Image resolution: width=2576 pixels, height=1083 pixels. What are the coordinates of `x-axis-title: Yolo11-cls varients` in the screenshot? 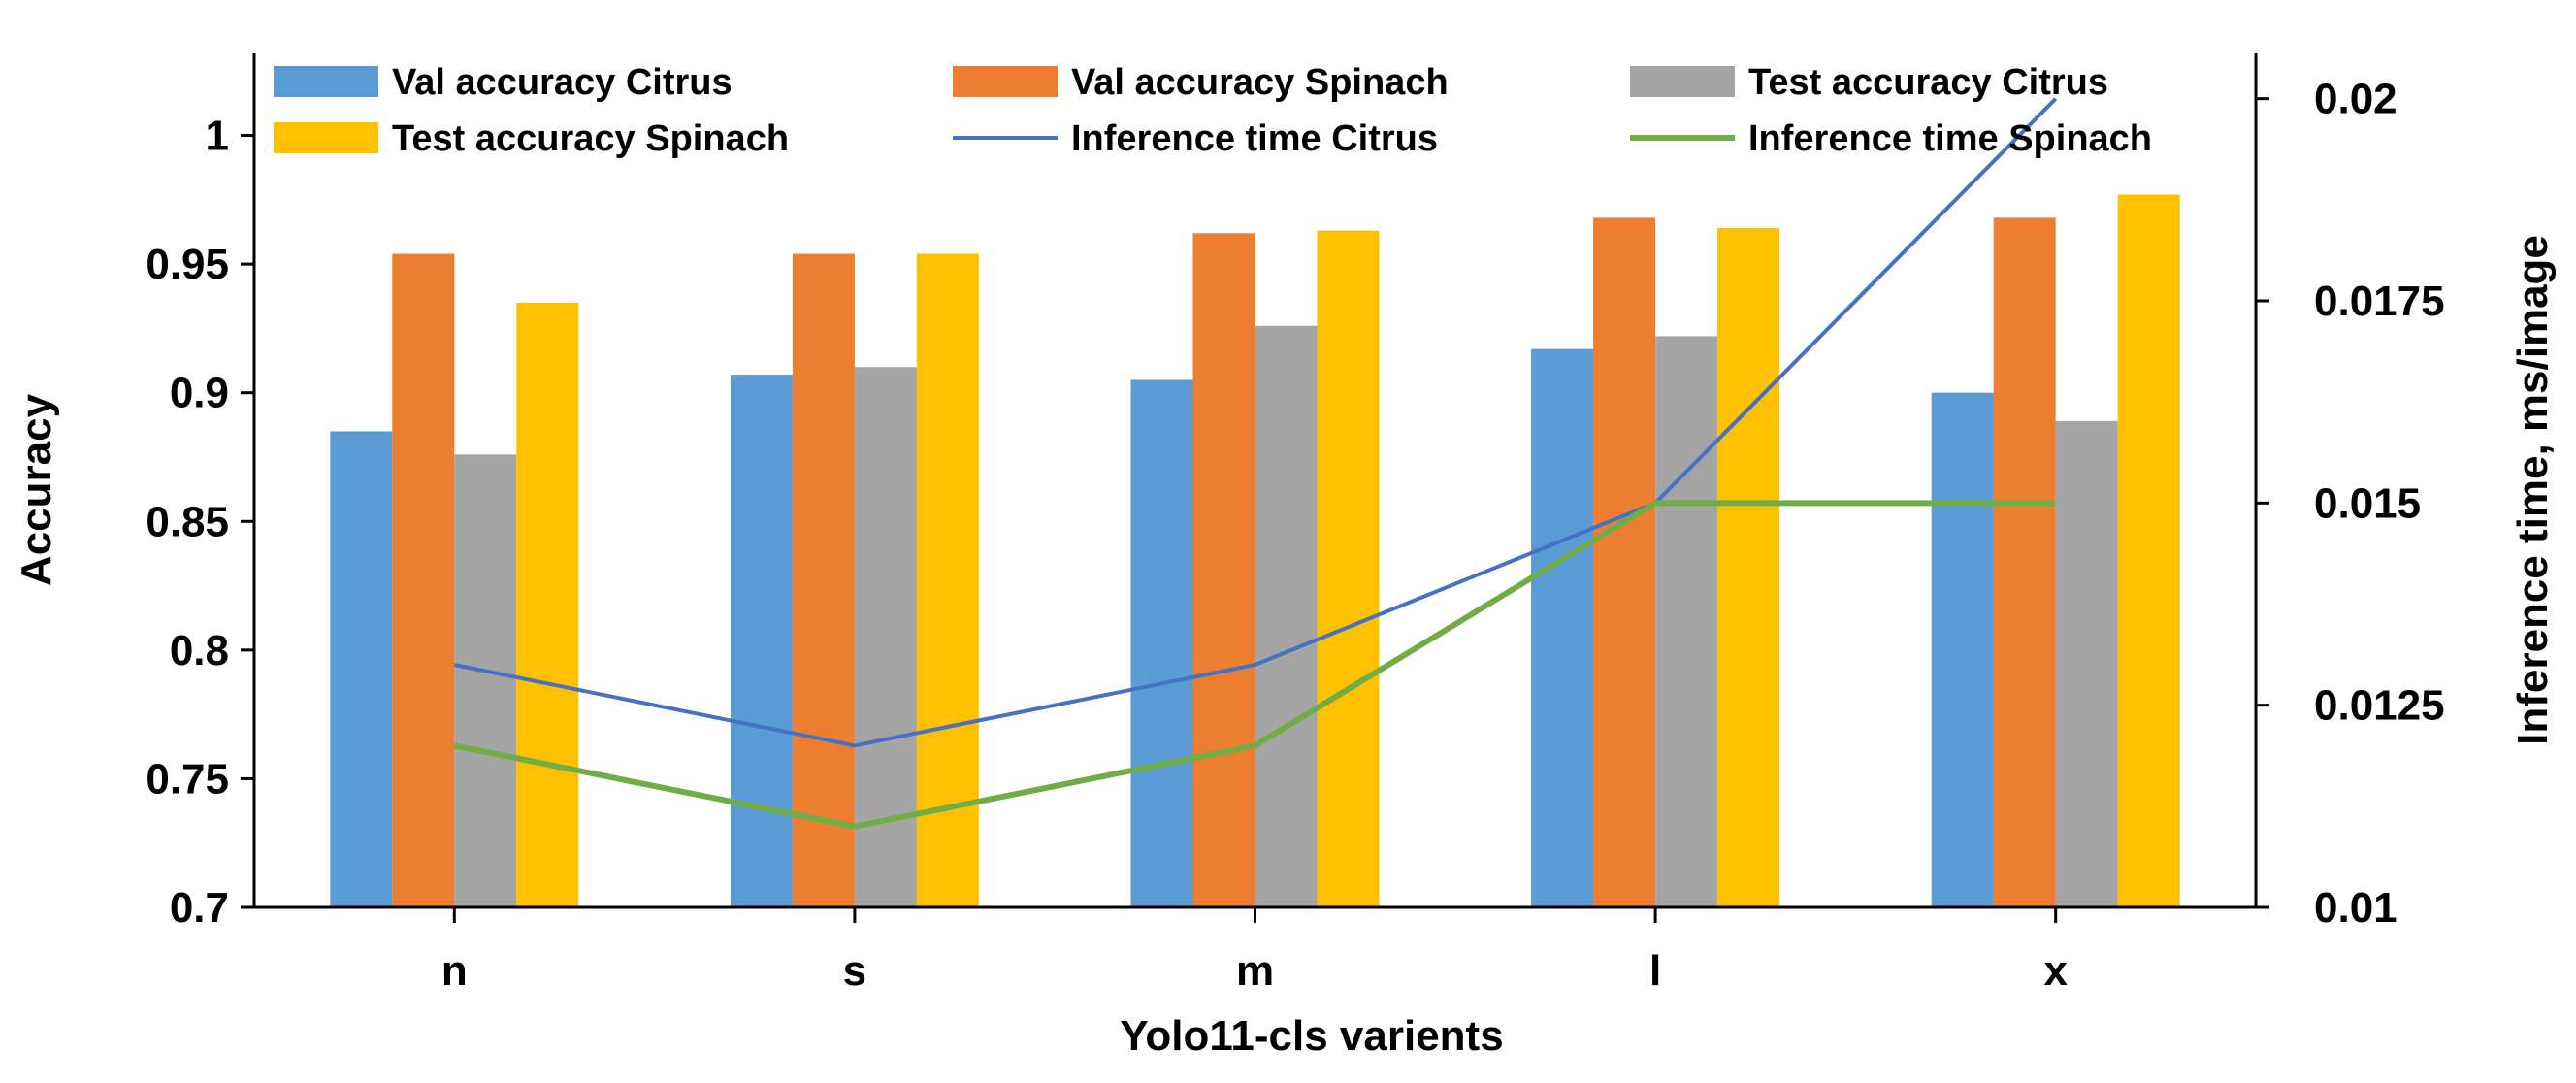 It's located at (1311, 1036).